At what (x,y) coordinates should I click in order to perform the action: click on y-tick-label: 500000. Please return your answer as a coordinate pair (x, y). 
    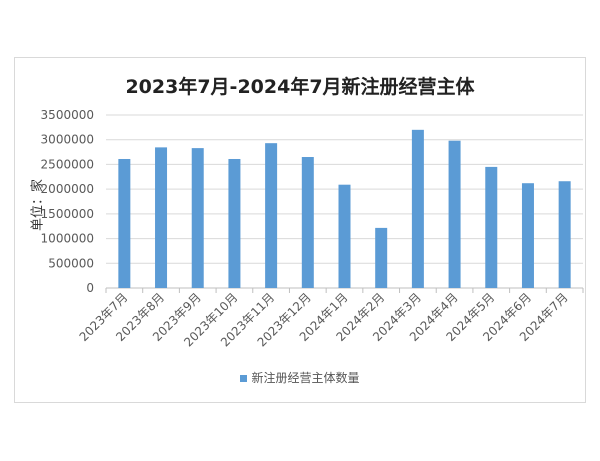
    Looking at the image, I should click on (71, 263).